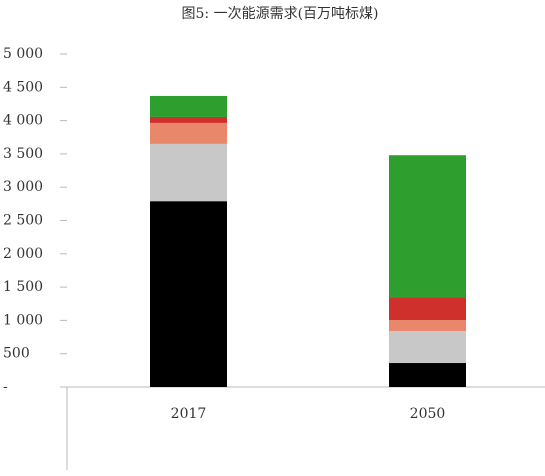  Describe the element at coordinates (189, 414) in the screenshot. I see `x-tick-label: 2017` at that location.